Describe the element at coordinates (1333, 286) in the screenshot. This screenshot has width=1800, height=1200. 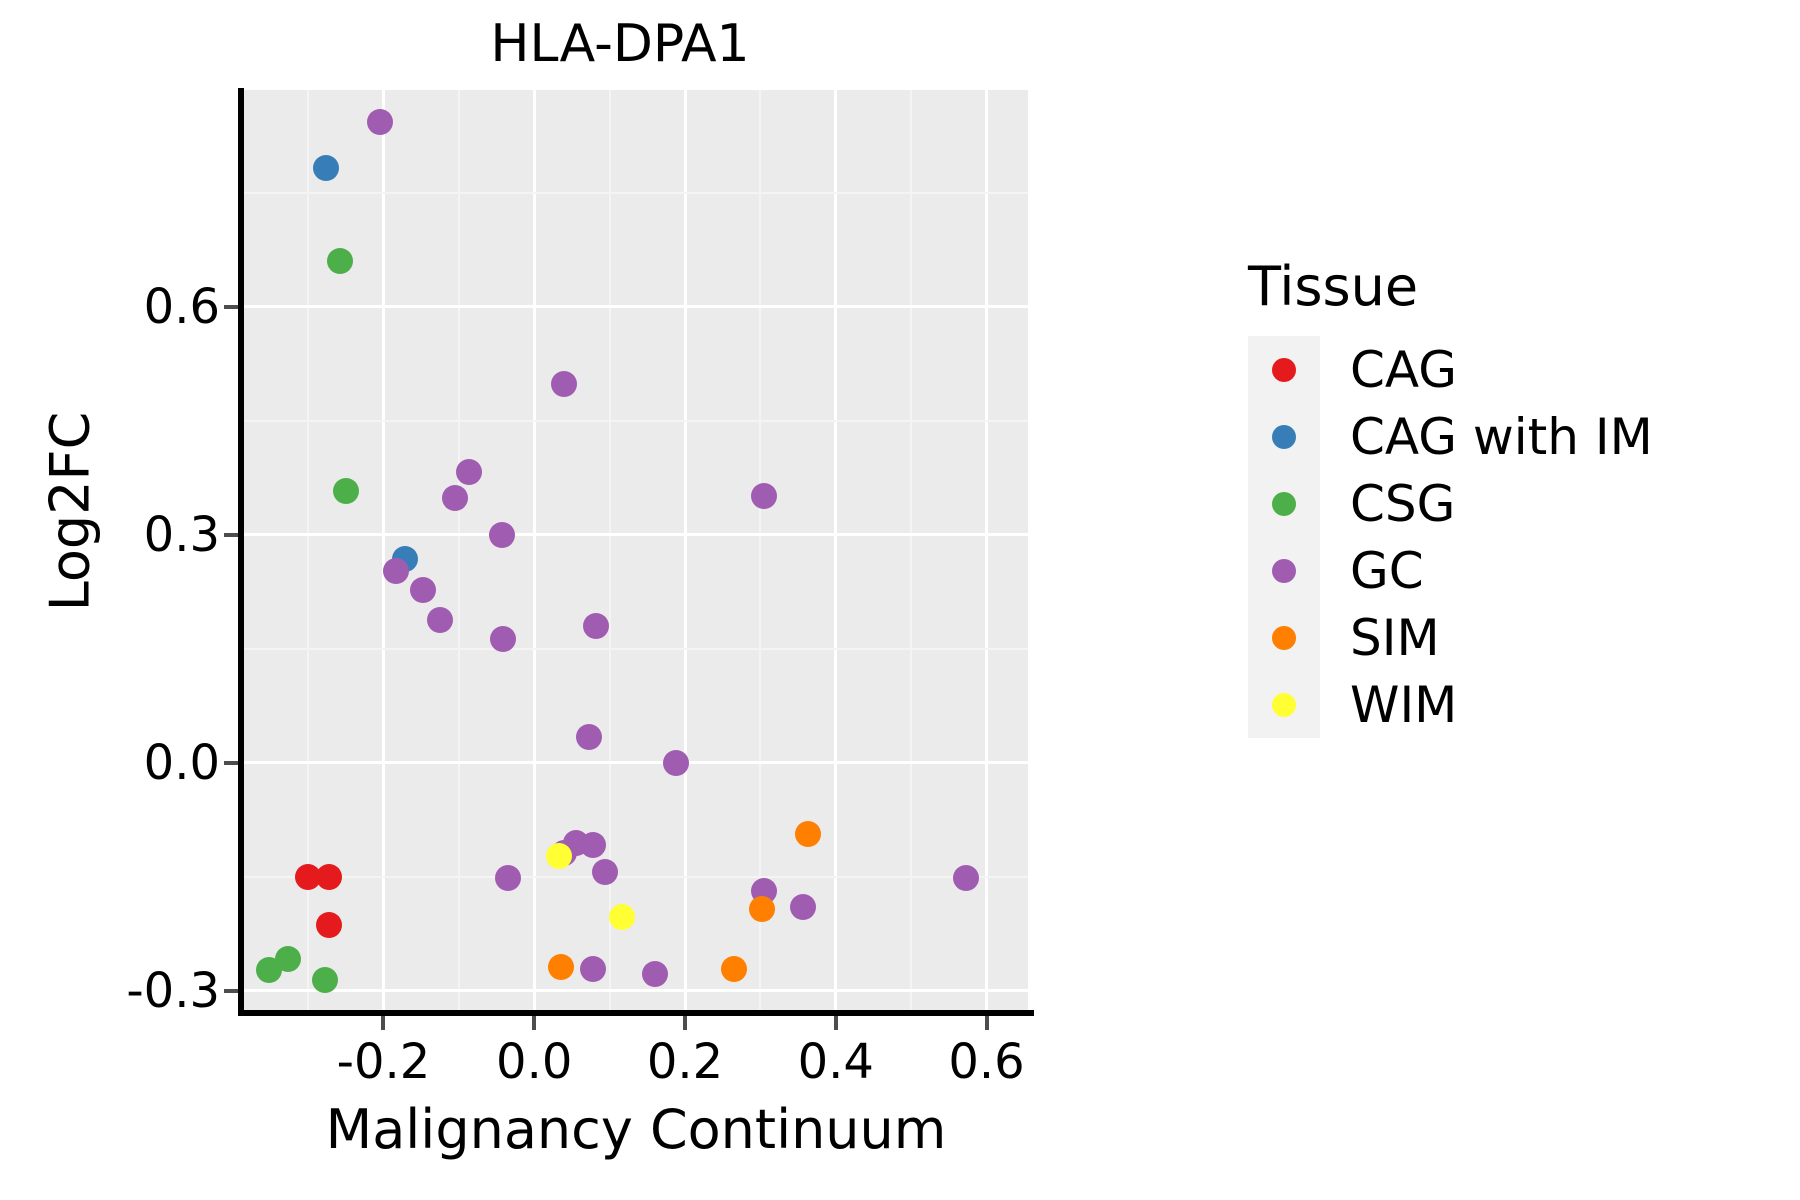
I see `legend-title: Tissue` at that location.